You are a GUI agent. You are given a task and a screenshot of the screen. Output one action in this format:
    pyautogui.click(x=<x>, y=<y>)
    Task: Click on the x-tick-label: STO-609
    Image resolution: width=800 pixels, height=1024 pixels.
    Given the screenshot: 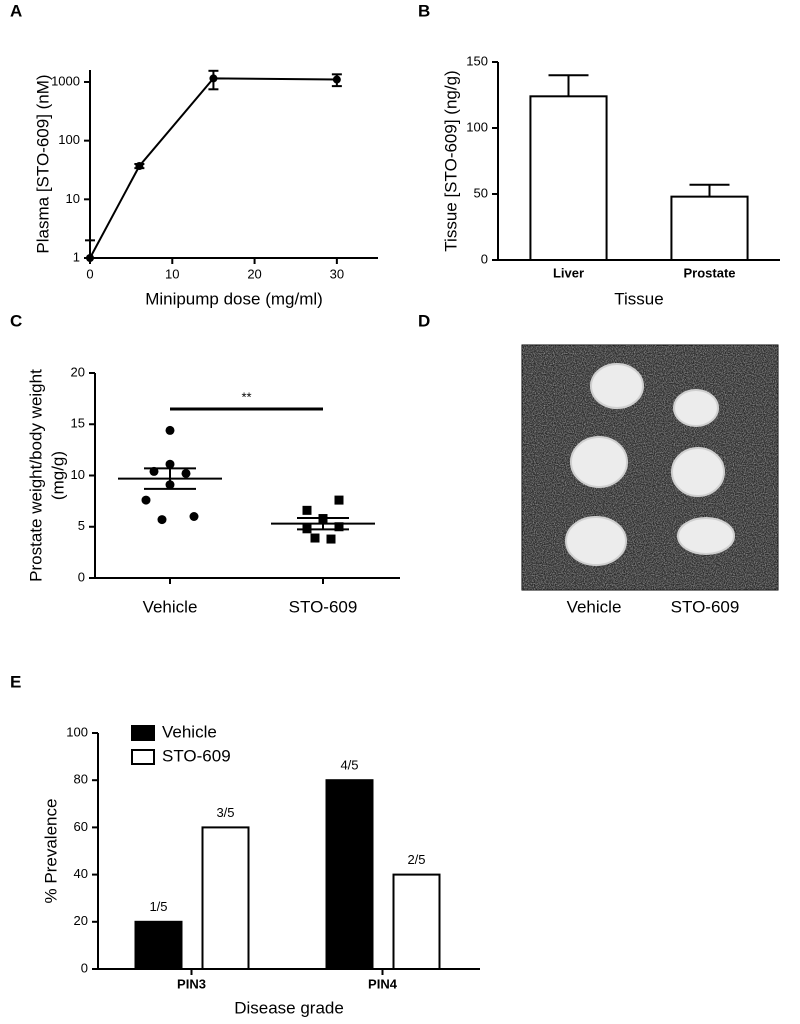 What is the action you would take?
    pyautogui.click(x=323, y=606)
    